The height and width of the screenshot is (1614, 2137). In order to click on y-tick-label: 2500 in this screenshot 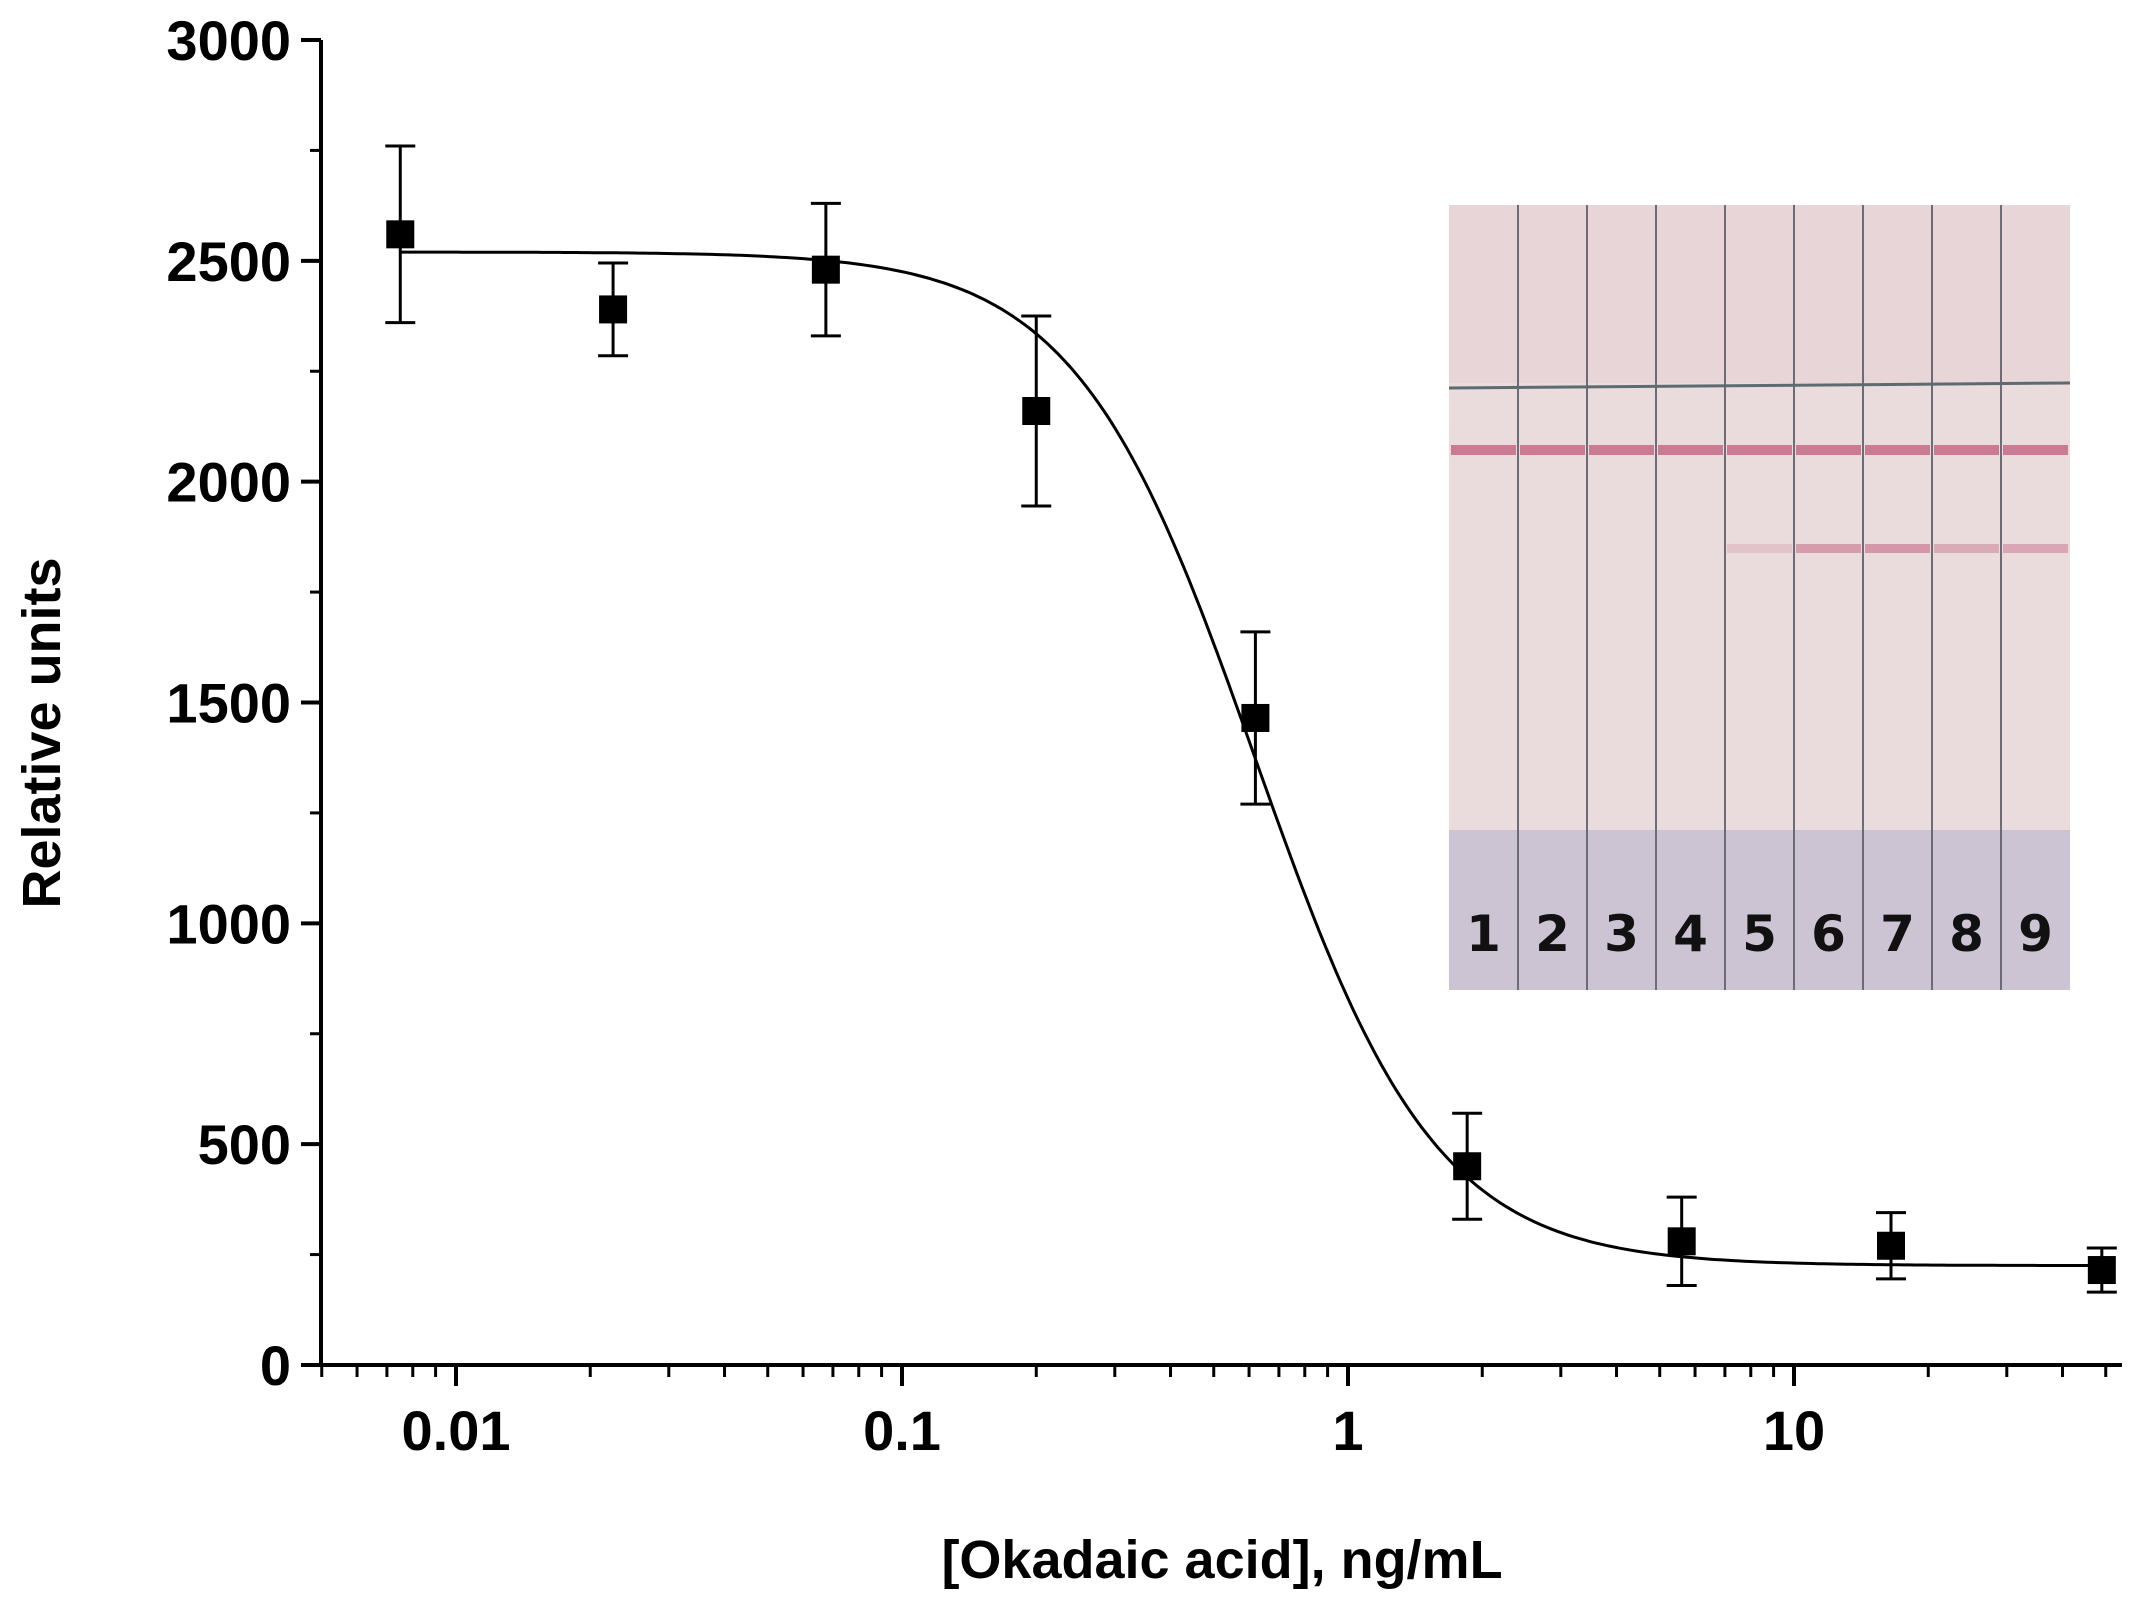, I will do `click(228, 261)`.